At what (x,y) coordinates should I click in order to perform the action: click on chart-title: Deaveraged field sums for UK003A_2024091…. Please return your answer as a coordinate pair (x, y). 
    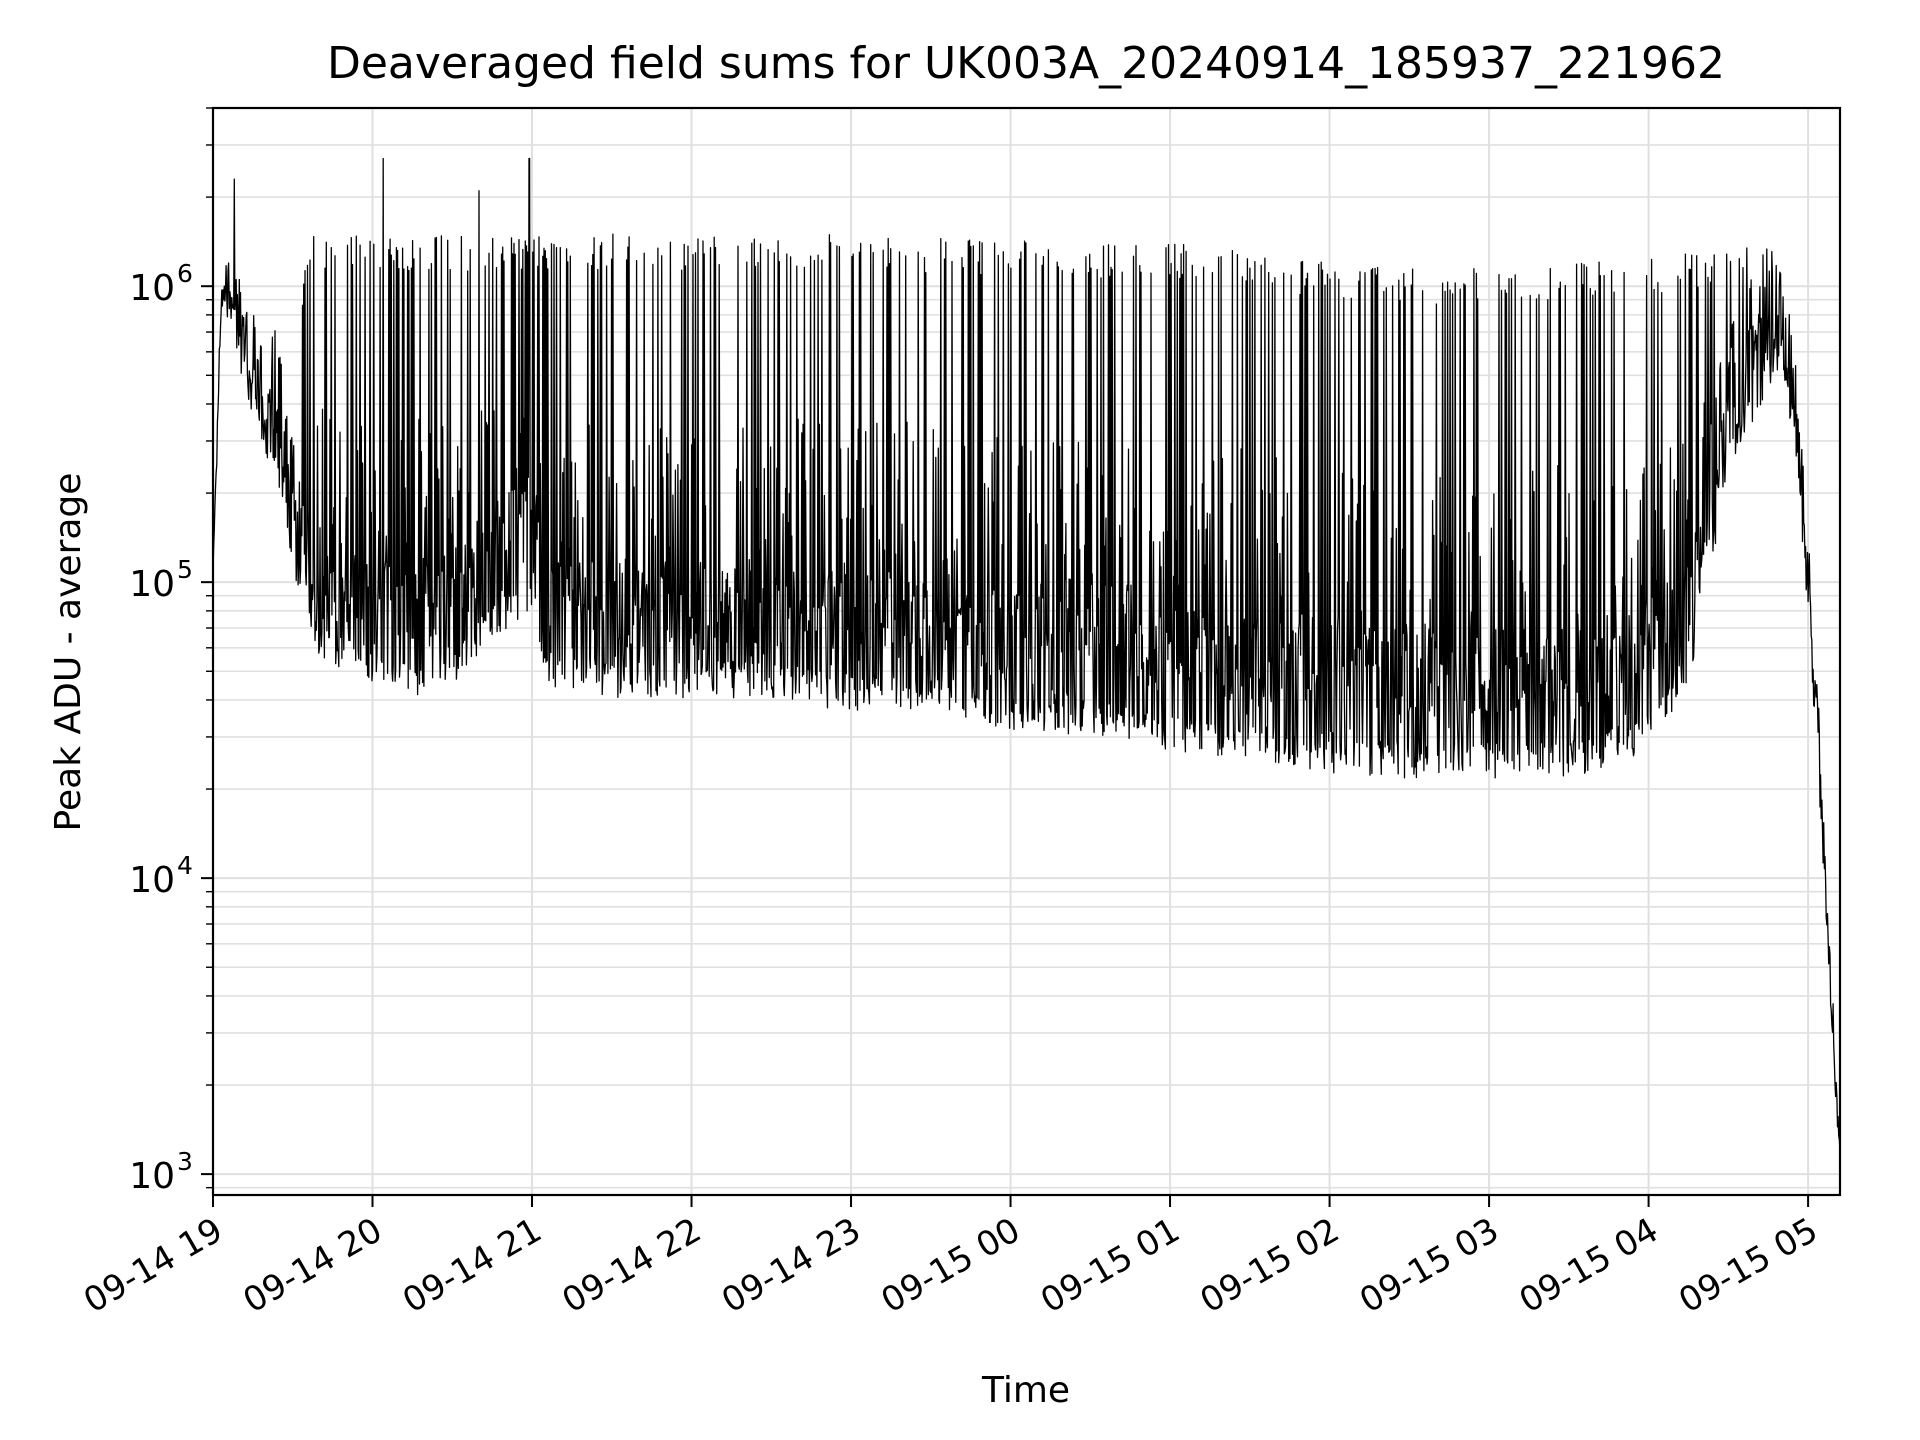
    Looking at the image, I should click on (1026, 63).